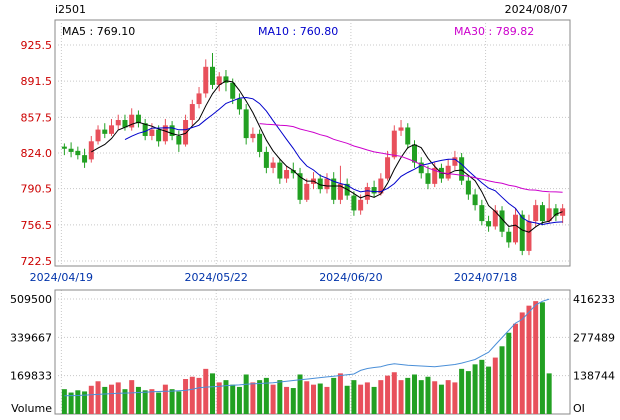  Describe the element at coordinates (594, 337) in the screenshot. I see `oi-tick-label: 277489` at that location.